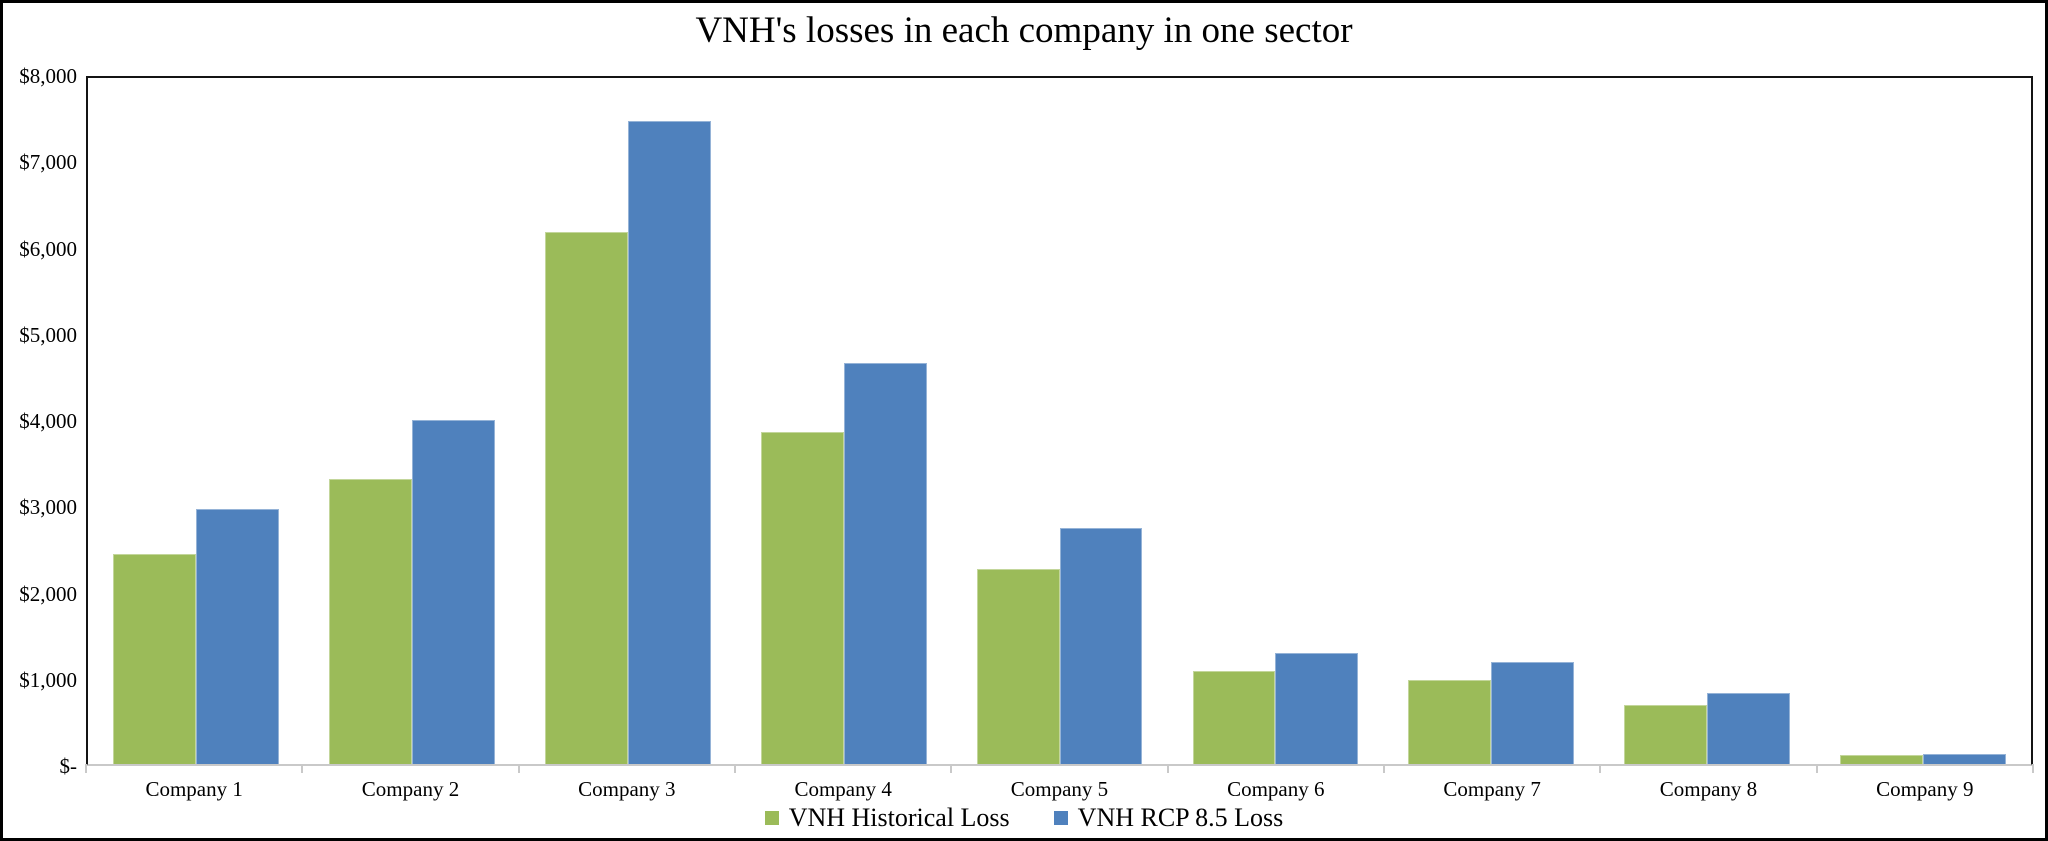  What do you see at coordinates (1180, 817) in the screenshot?
I see `legend-label: VNH RCP 8.5 Loss` at bounding box center [1180, 817].